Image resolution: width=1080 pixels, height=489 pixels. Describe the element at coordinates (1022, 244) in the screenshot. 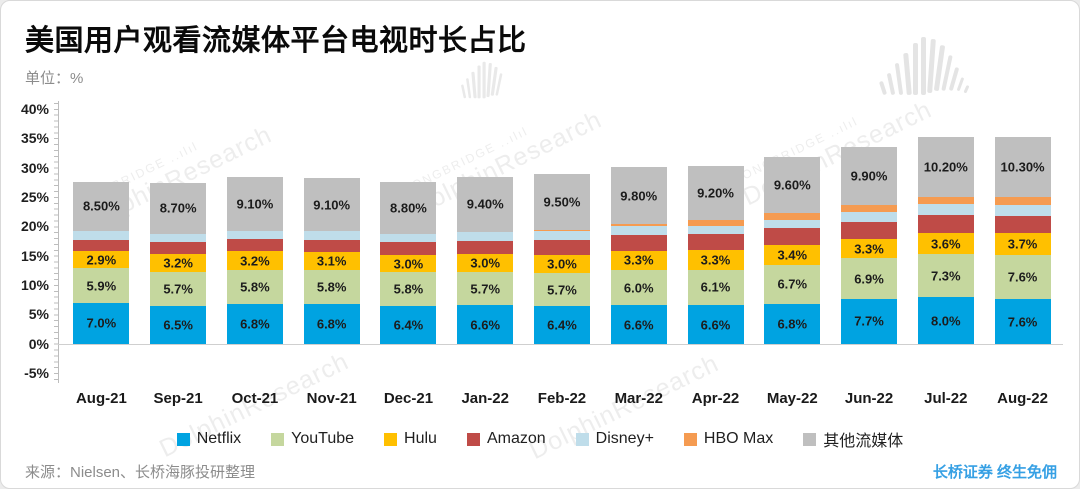

I see `bar-segment-hulu: 3.7%` at that location.